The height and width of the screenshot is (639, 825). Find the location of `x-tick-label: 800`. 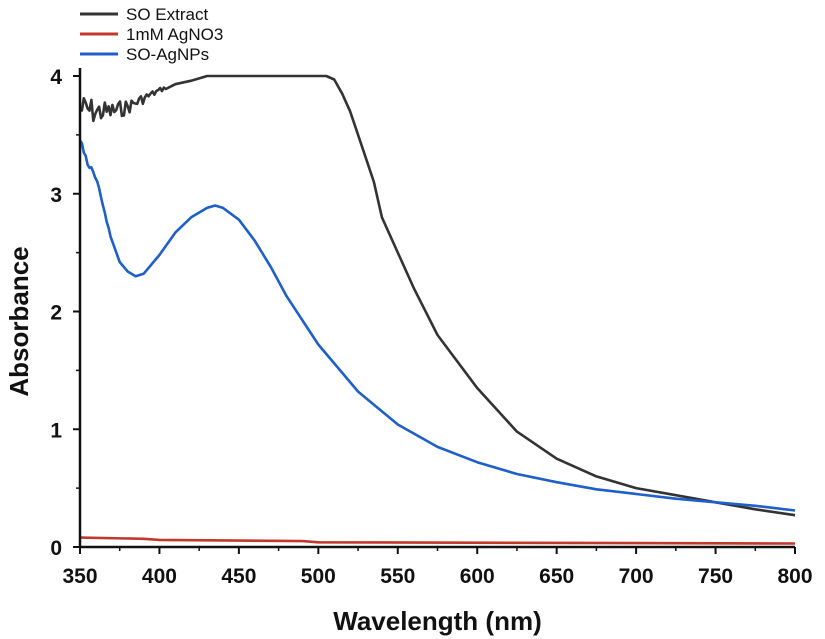

x-tick-label: 800 is located at coordinates (794, 576).